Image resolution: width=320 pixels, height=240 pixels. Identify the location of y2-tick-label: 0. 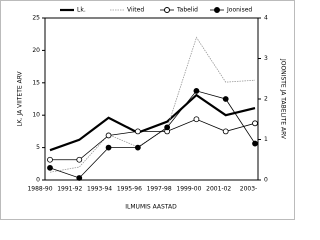
(266, 180).